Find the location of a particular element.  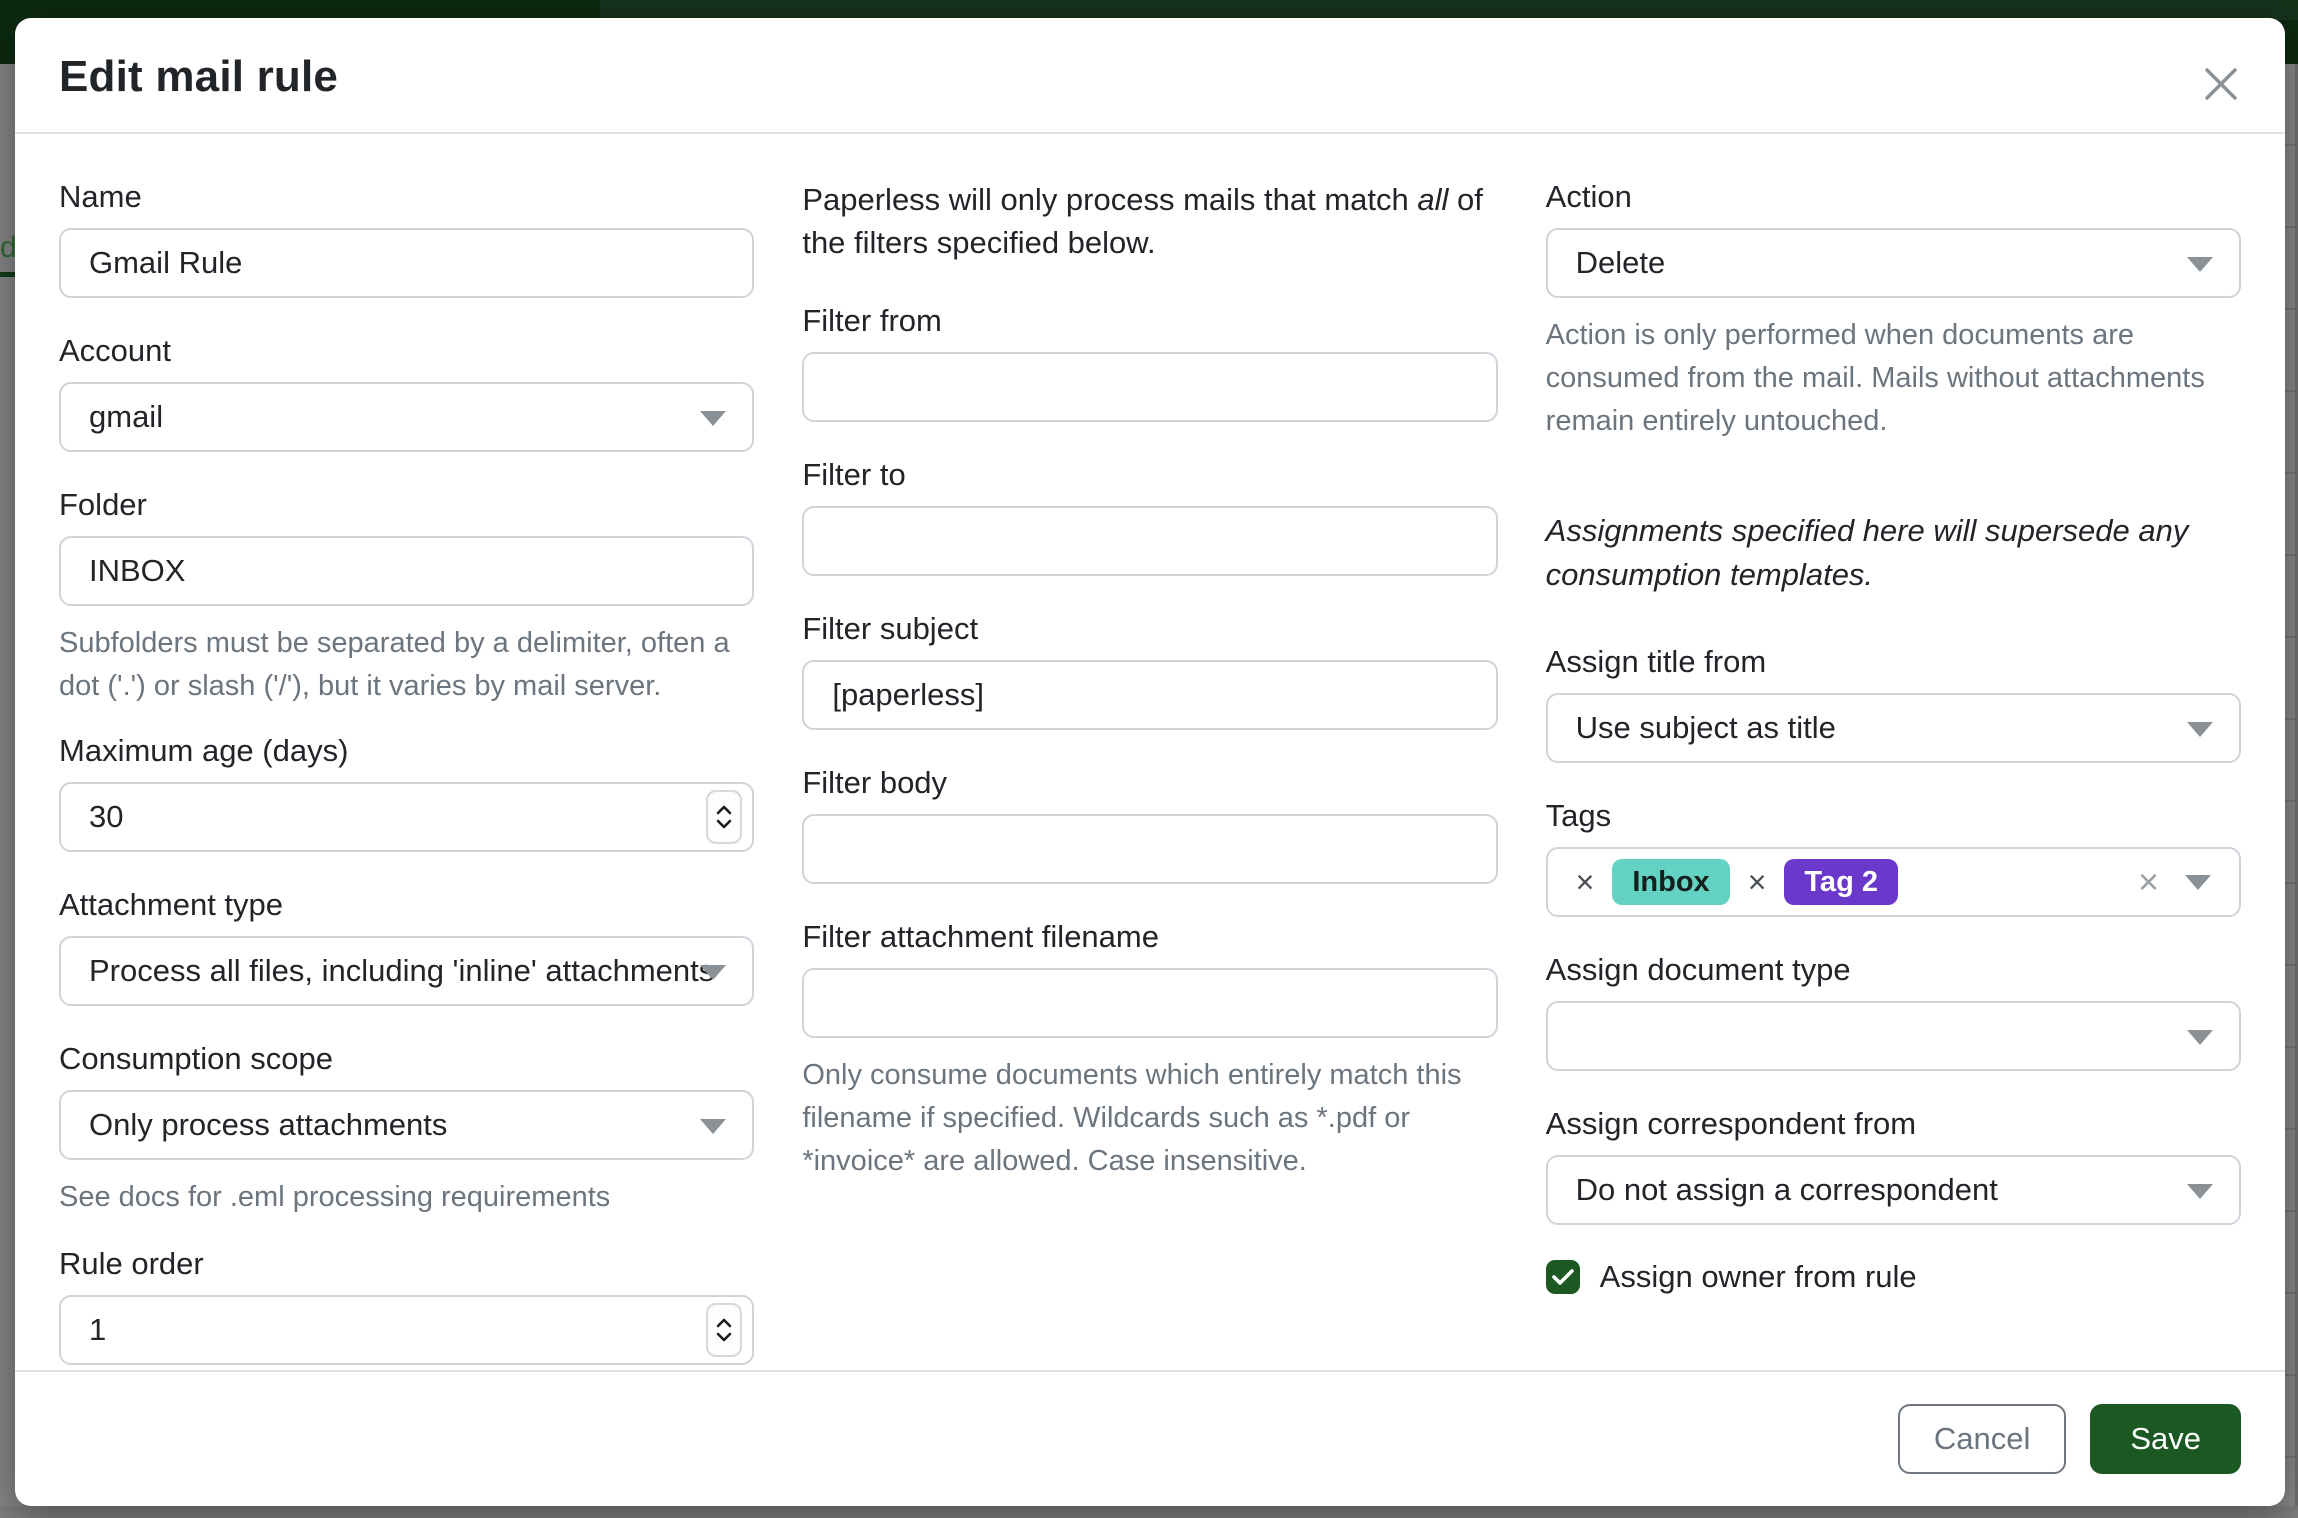

field-filter-body: Filter body is located at coordinates (1150, 824).